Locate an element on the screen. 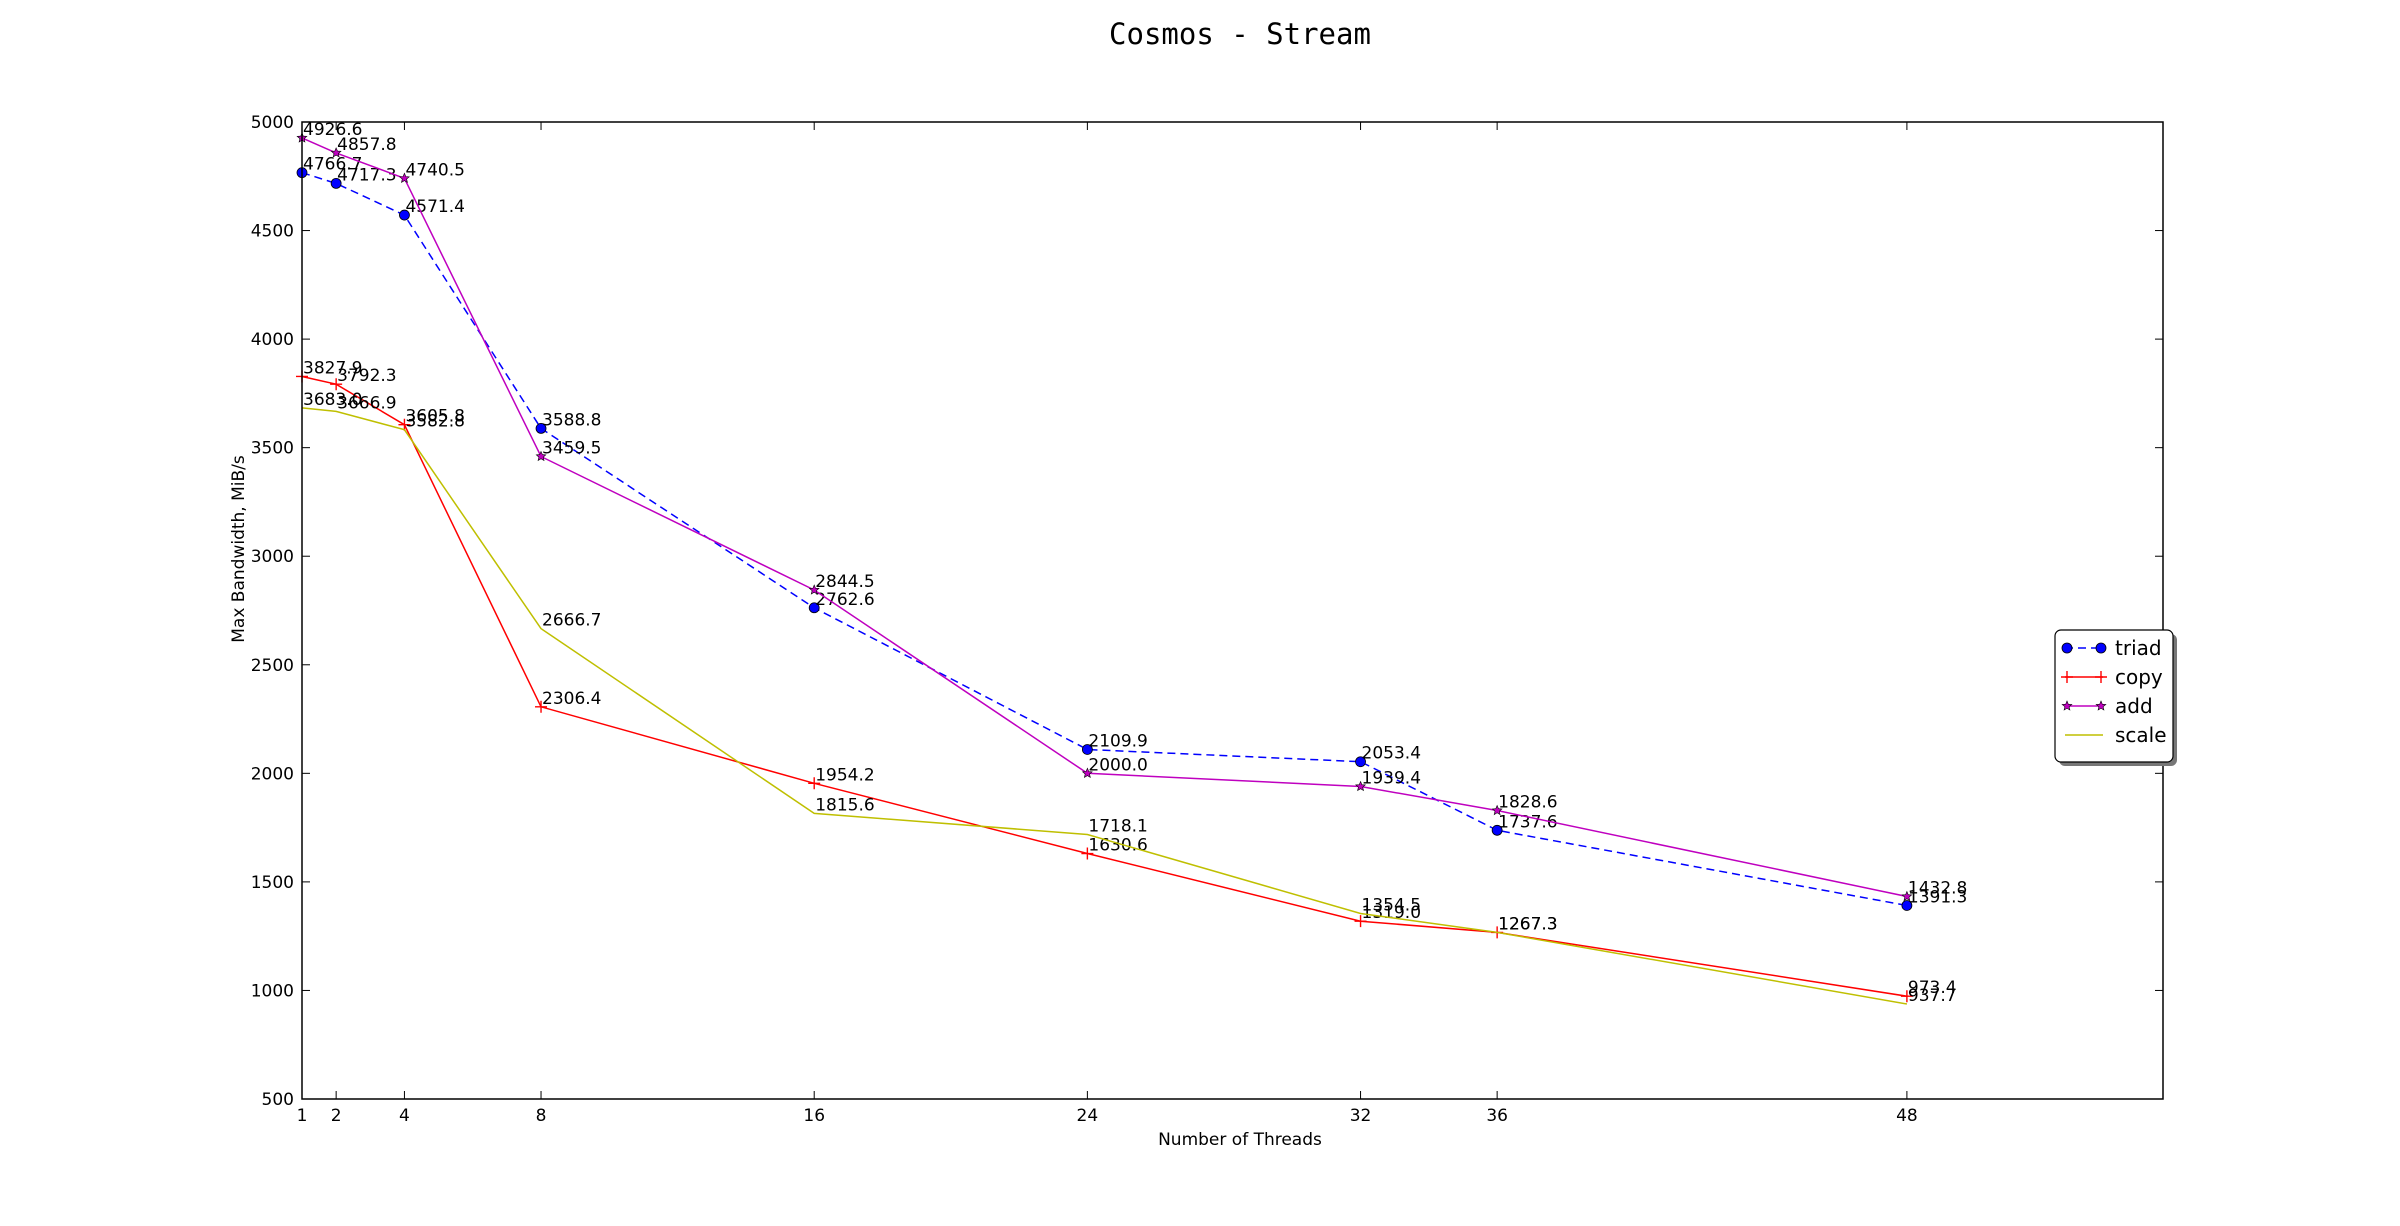 The width and height of the screenshot is (2400, 1226). data-label-scale: 3666.9 is located at coordinates (366, 403).